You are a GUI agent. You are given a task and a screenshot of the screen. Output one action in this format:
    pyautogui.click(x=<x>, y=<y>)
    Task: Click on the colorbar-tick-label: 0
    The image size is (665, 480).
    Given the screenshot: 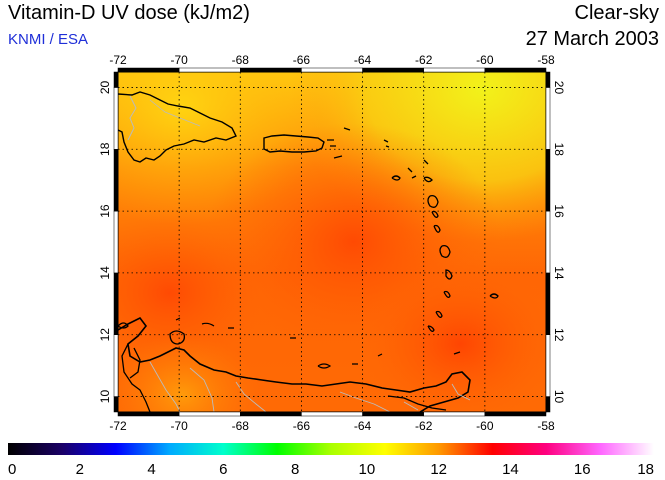 What is the action you would take?
    pyautogui.click(x=12, y=469)
    